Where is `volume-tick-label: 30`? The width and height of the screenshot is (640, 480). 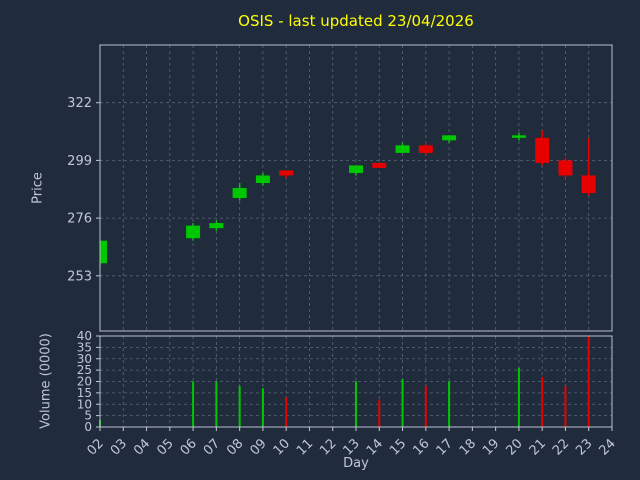 volume-tick-label: 30 is located at coordinates (84, 359).